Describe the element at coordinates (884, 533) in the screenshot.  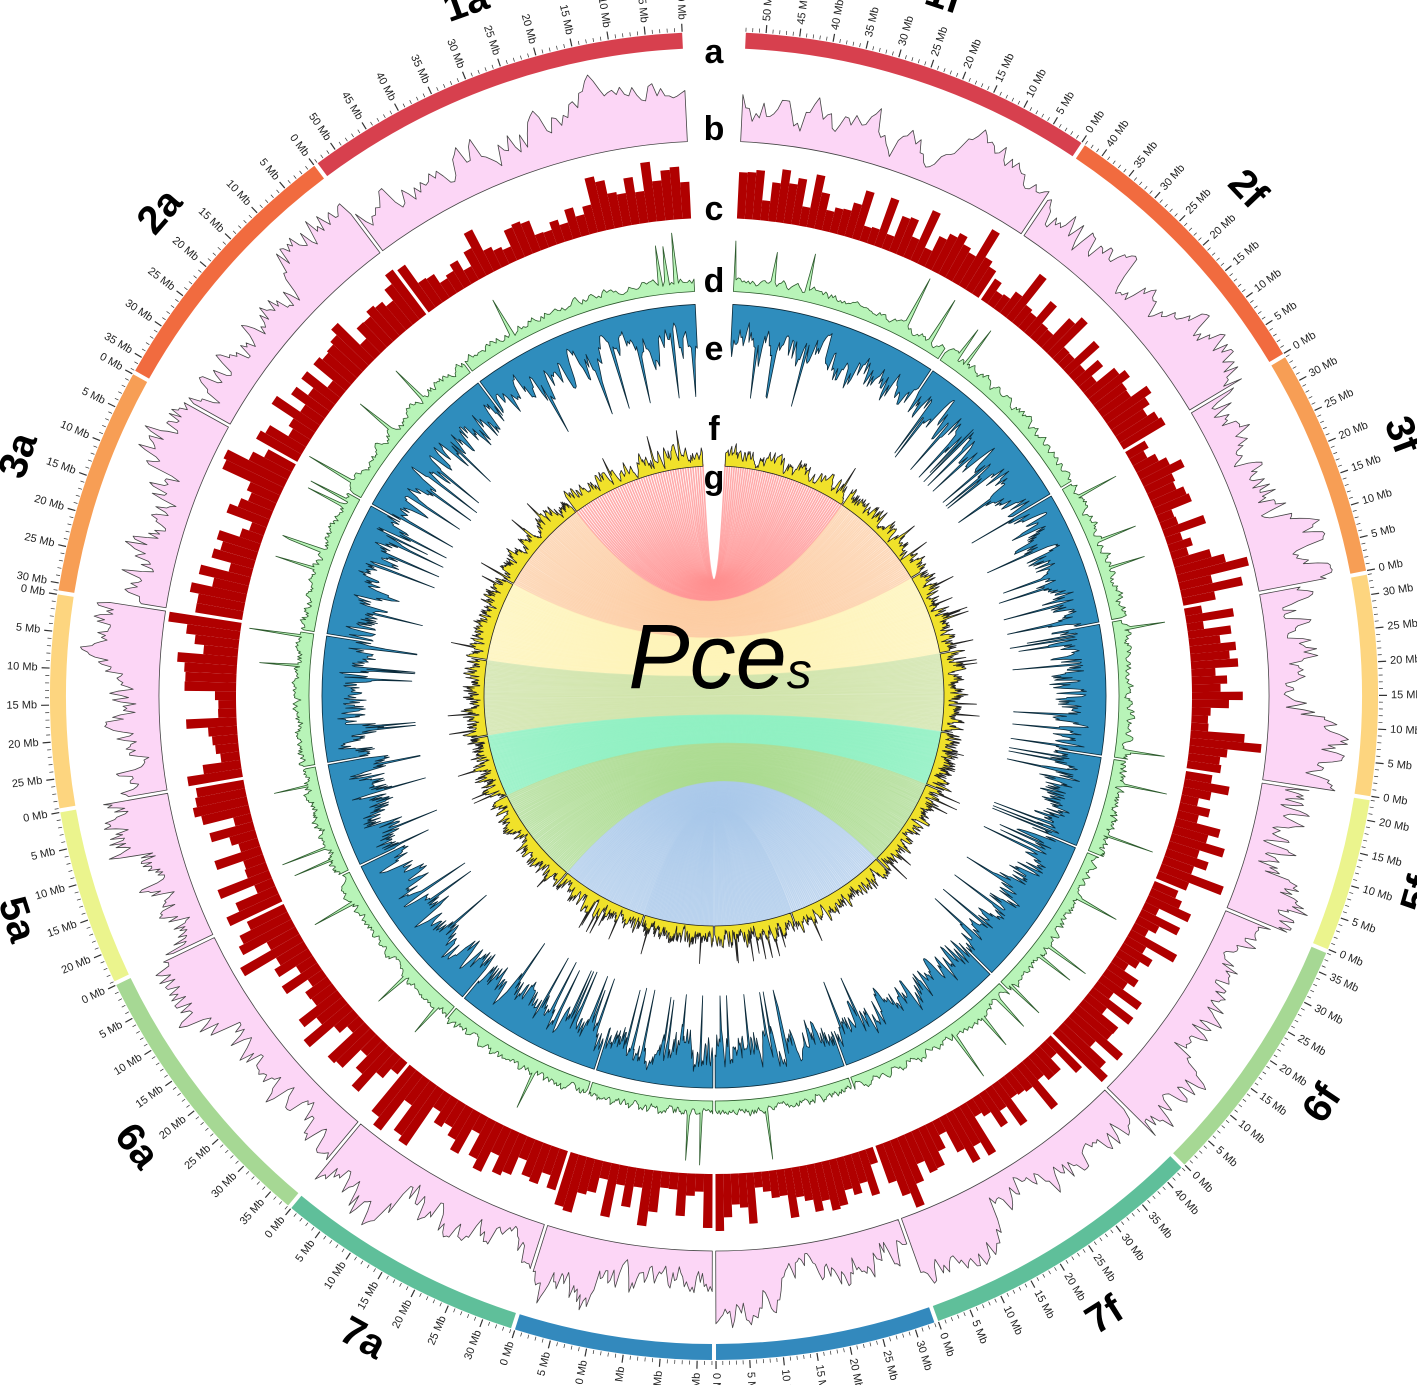
I see `track-f-2f` at that location.